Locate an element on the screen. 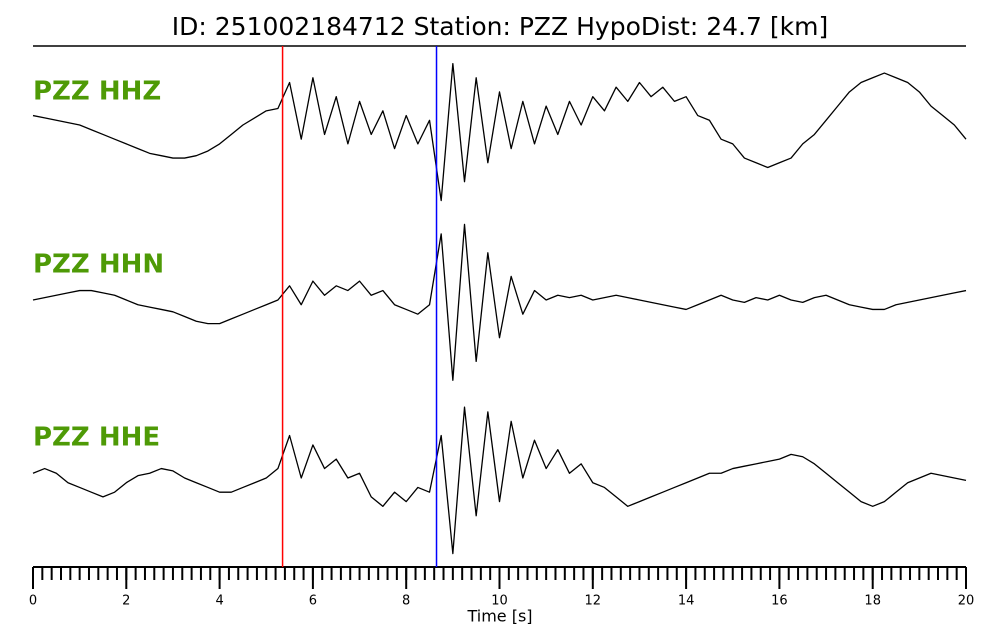 This screenshot has height=644, width=1000. x-tick-label: 12 is located at coordinates (593, 601).